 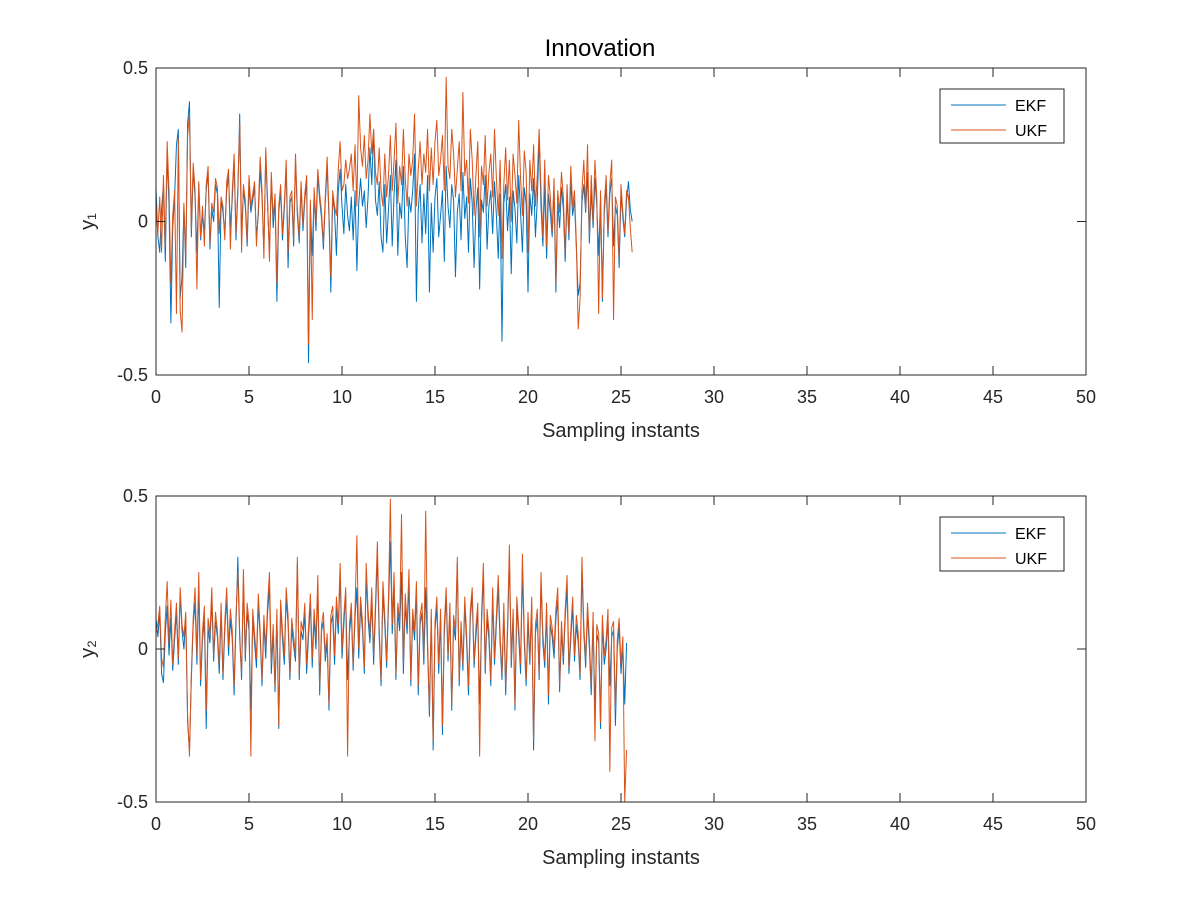 I want to click on y-axis-label: y₂, so click(x=88, y=649).